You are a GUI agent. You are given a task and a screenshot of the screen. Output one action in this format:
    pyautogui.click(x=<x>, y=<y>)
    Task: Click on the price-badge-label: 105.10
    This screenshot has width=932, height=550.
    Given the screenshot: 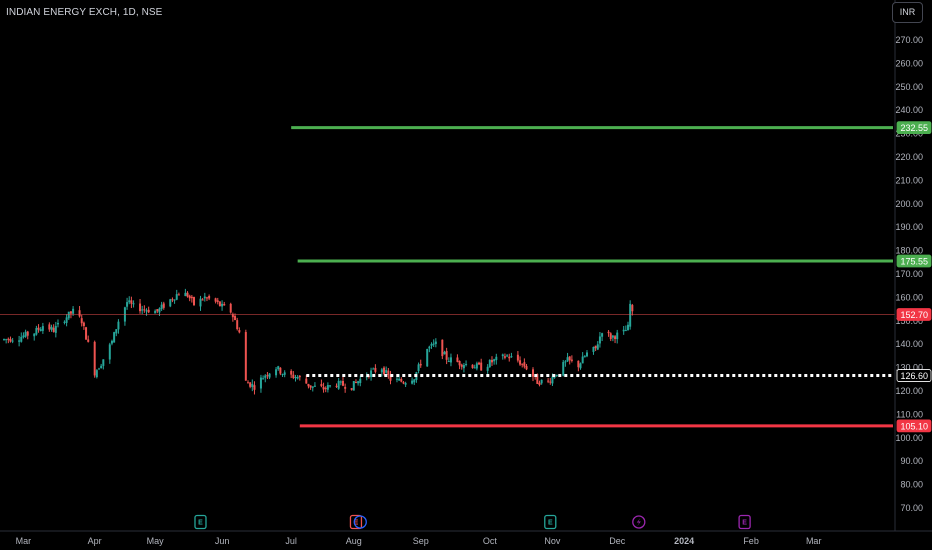 What is the action you would take?
    pyautogui.click(x=914, y=426)
    